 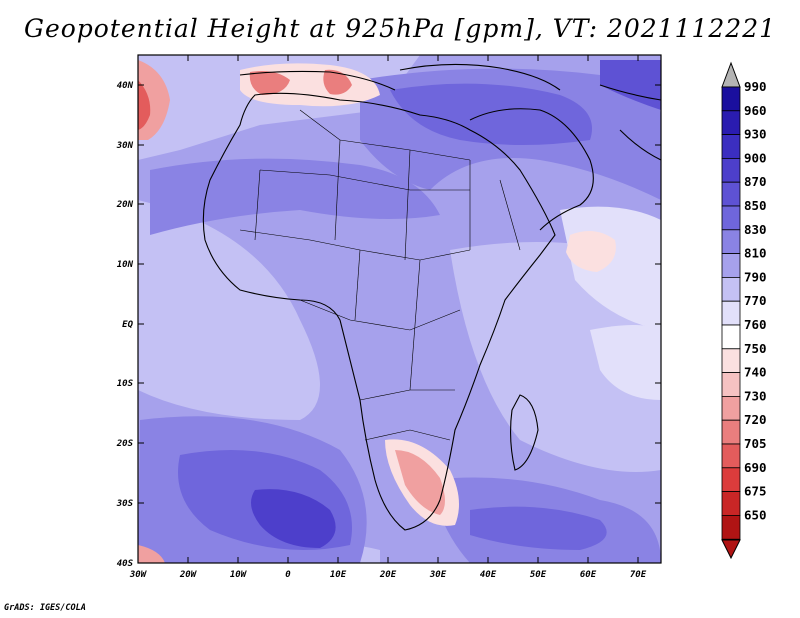 I want to click on lon-label: 10W, so click(x=239, y=575).